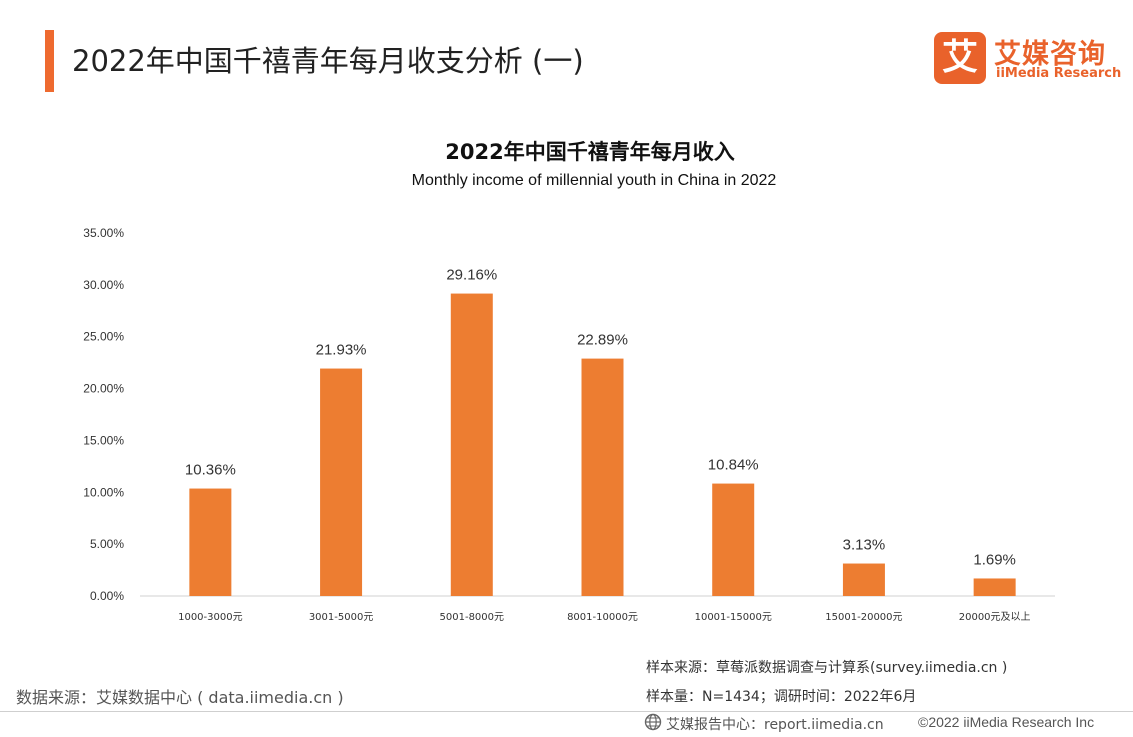  What do you see at coordinates (864, 545) in the screenshot?
I see `bar-value-label: 3.13%` at bounding box center [864, 545].